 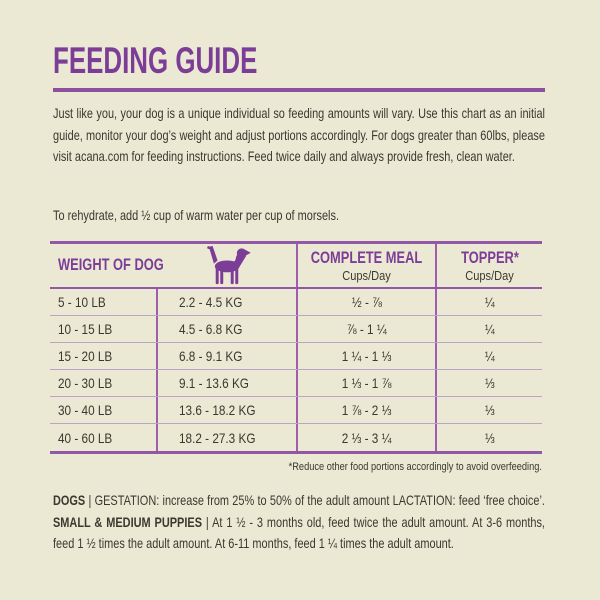 I want to click on complete-meal-header-cell: COMPLETE MEAL Cups/Day, so click(x=365, y=265).